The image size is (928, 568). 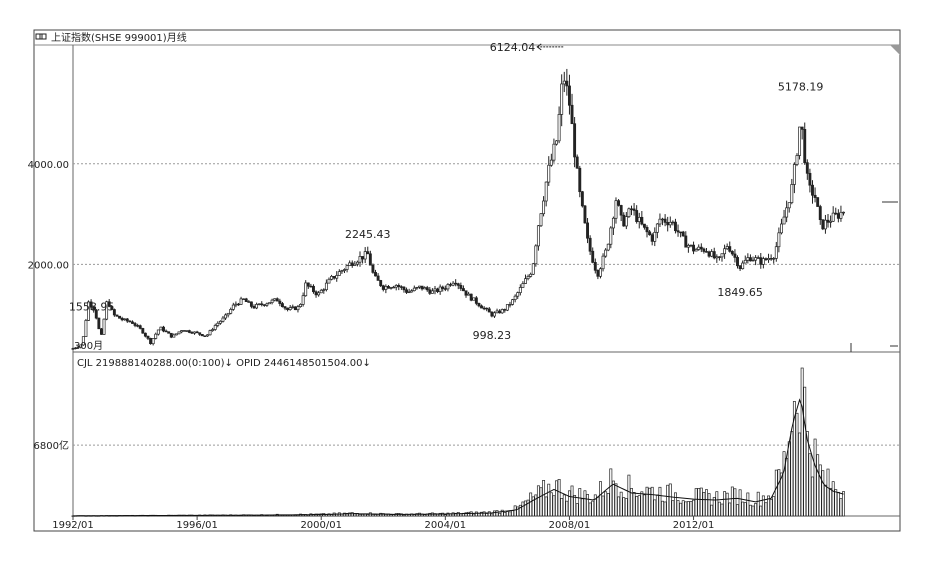 I want to click on x-tick-label: 1996/01, so click(x=197, y=525).